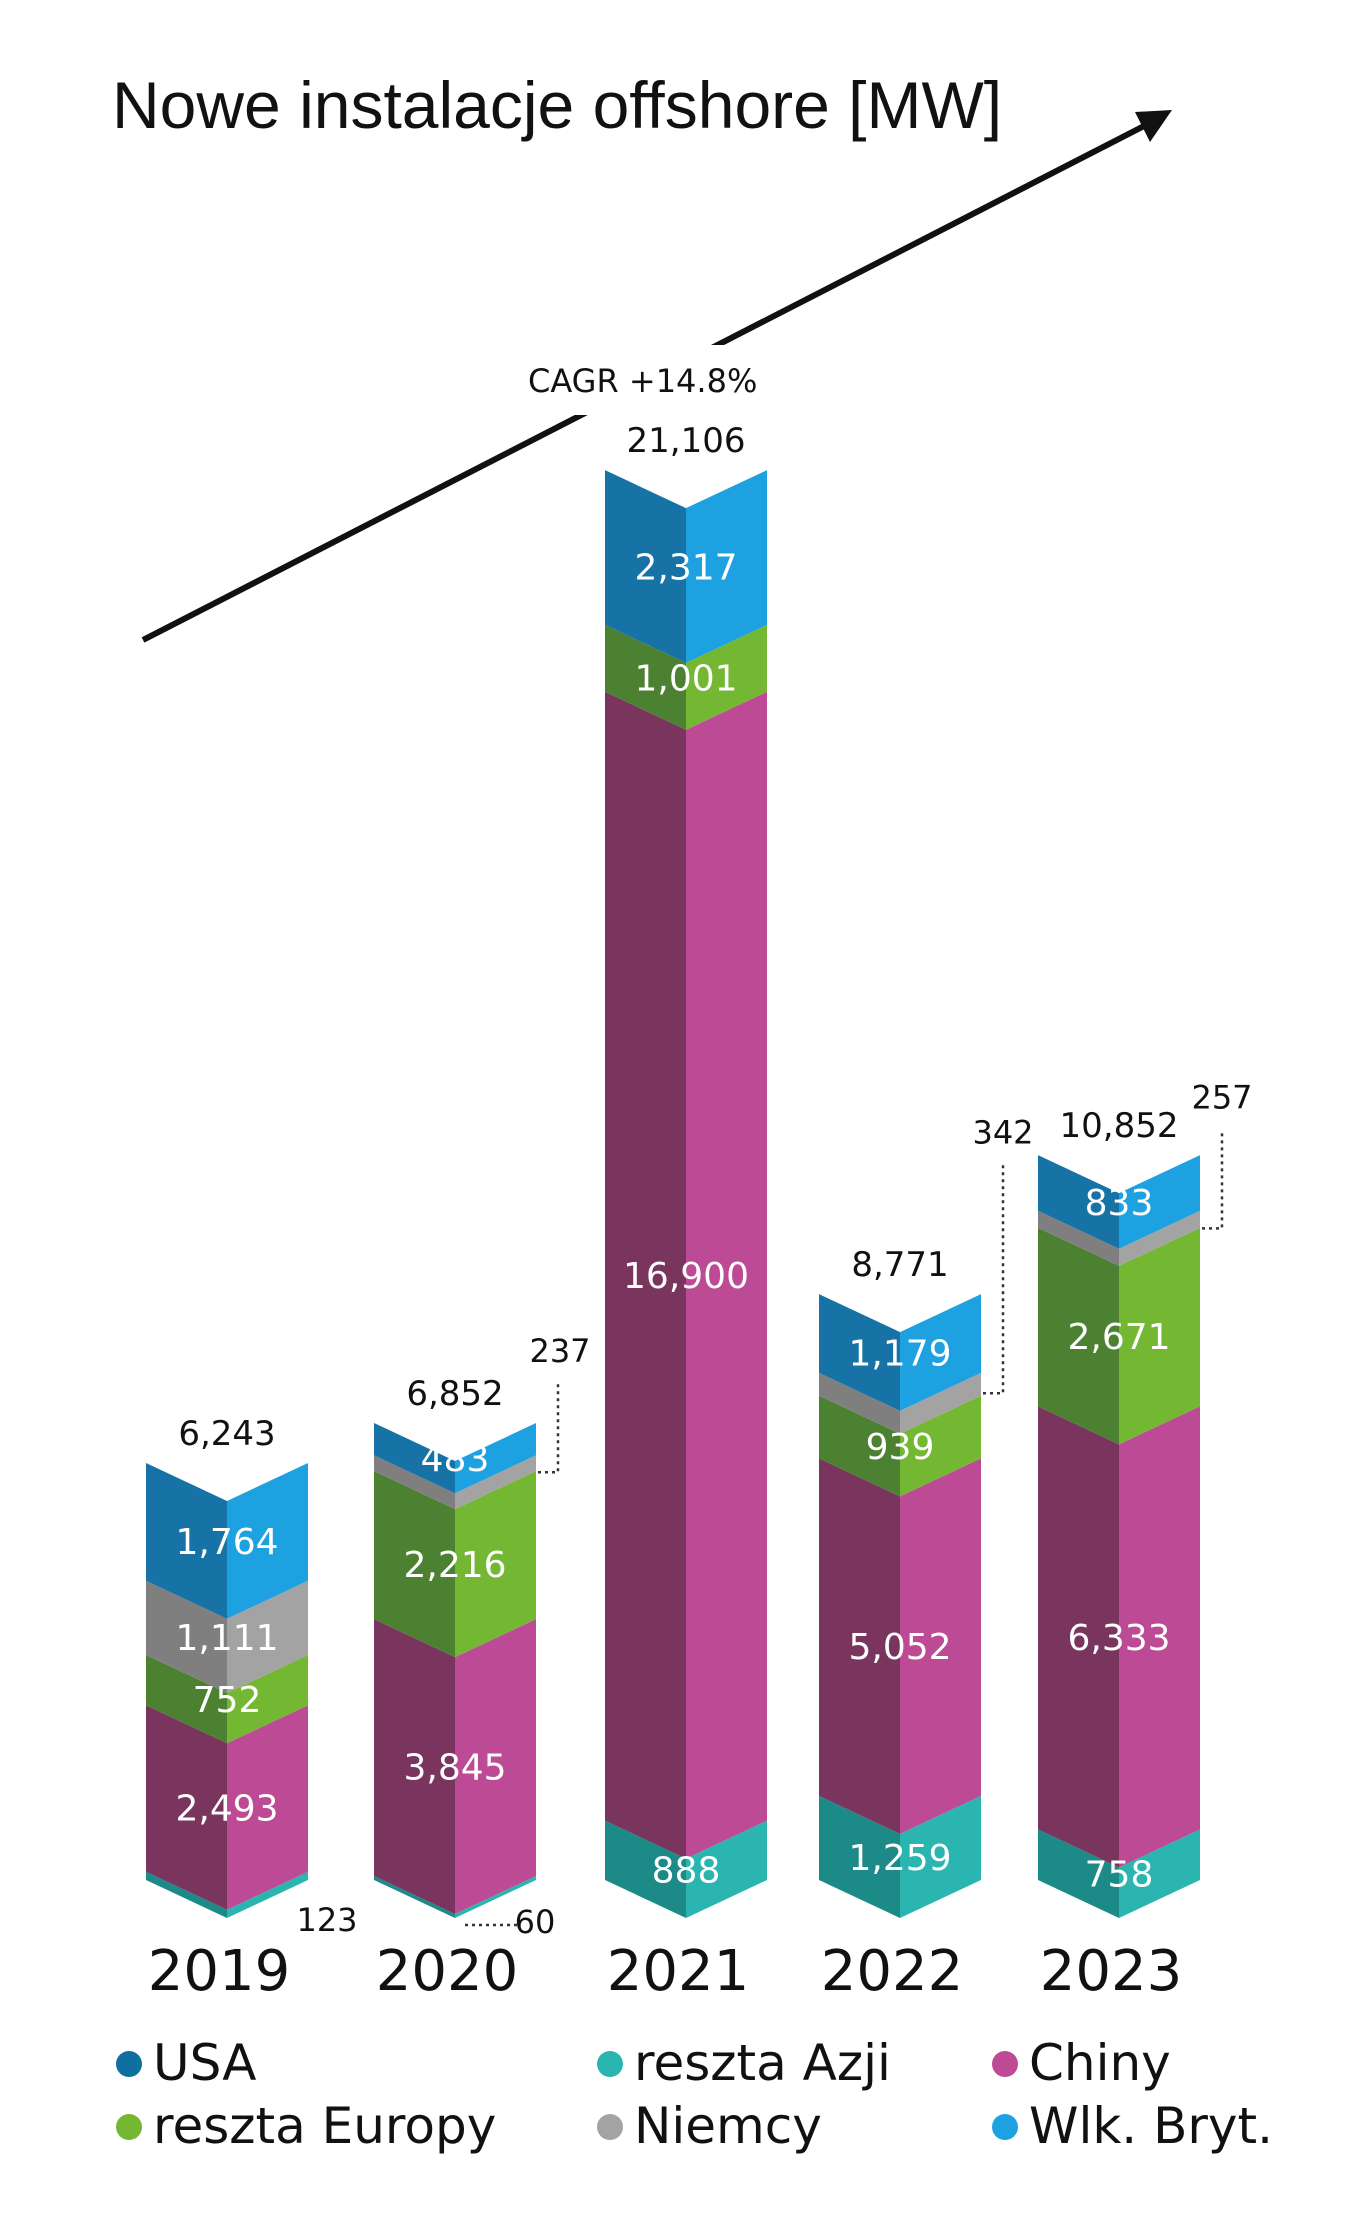 This screenshot has width=1355, height=2231. I want to click on cagr-label: CAGR +14.8%, so click(642, 381).